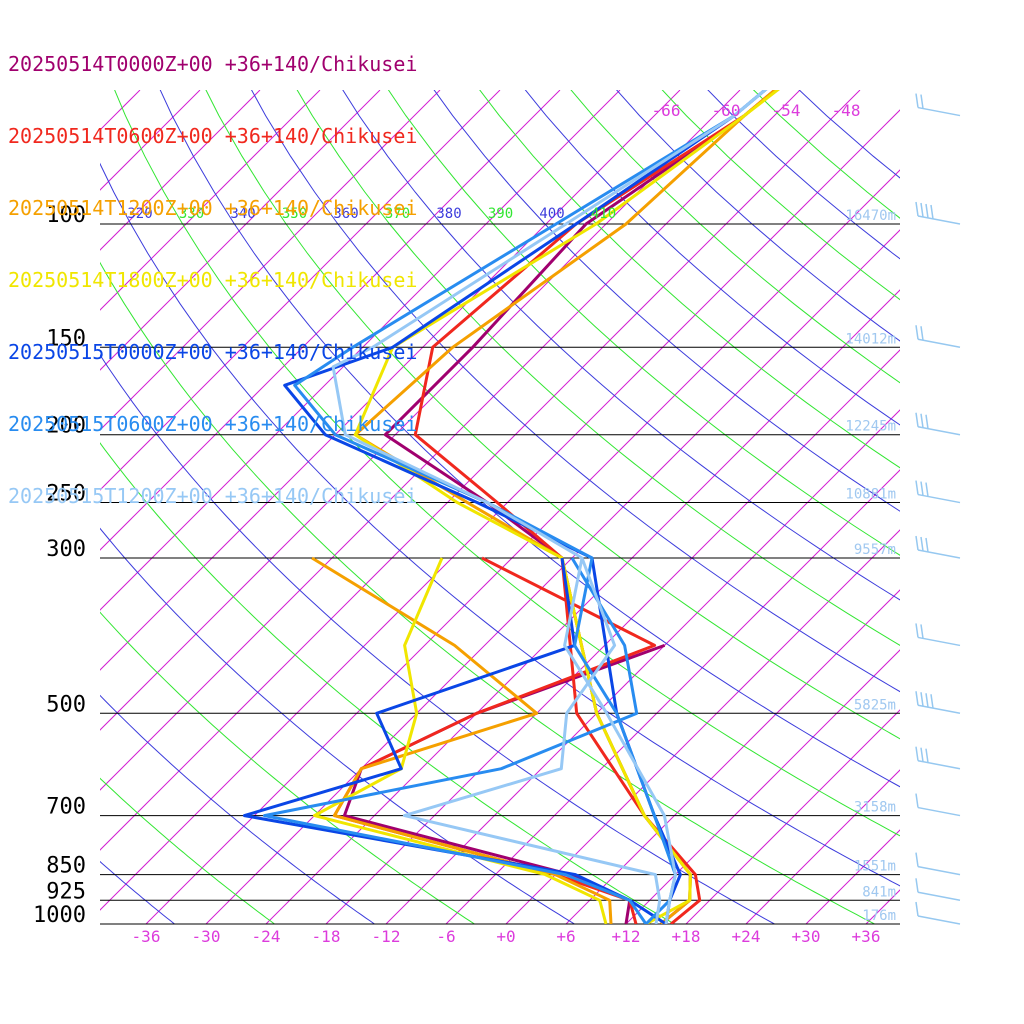 The width and height of the screenshot is (1024, 1024). I want to click on height-label: 841m, so click(879, 892).